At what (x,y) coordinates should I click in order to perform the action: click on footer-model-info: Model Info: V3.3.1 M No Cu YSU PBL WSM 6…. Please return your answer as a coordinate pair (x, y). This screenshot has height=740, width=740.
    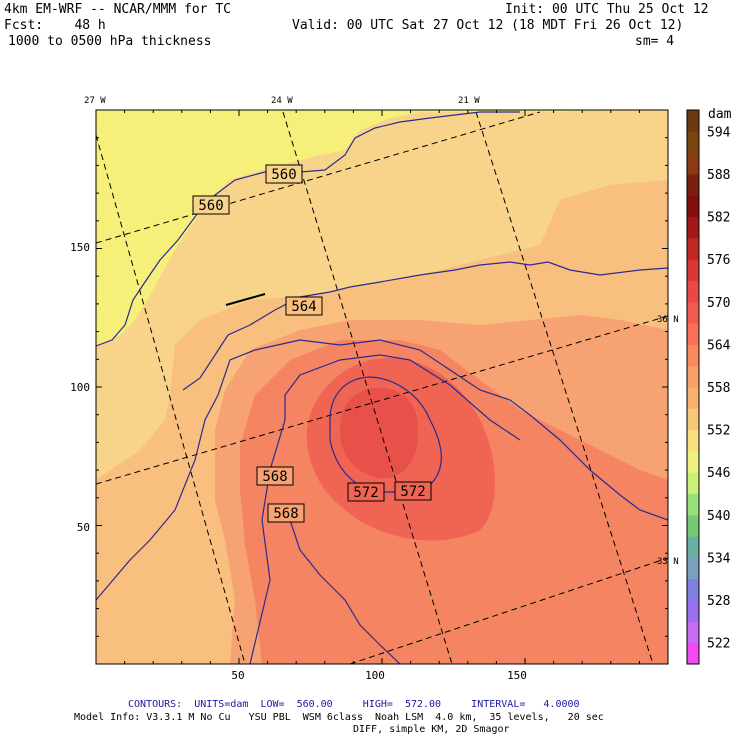
    Looking at the image, I should click on (339, 717).